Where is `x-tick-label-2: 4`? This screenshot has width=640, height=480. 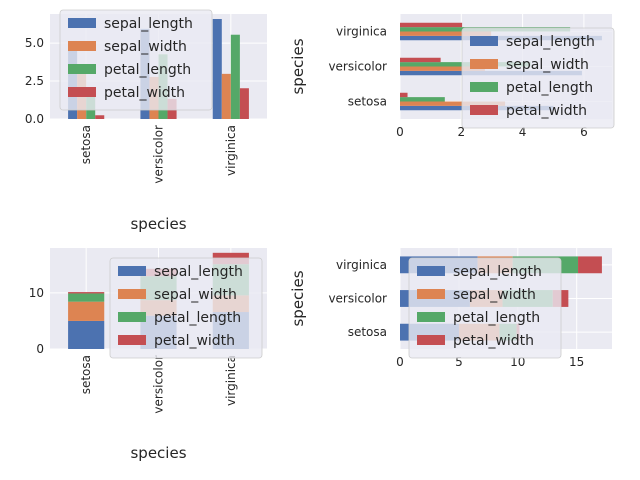 x-tick-label-2: 4 is located at coordinates (523, 132).